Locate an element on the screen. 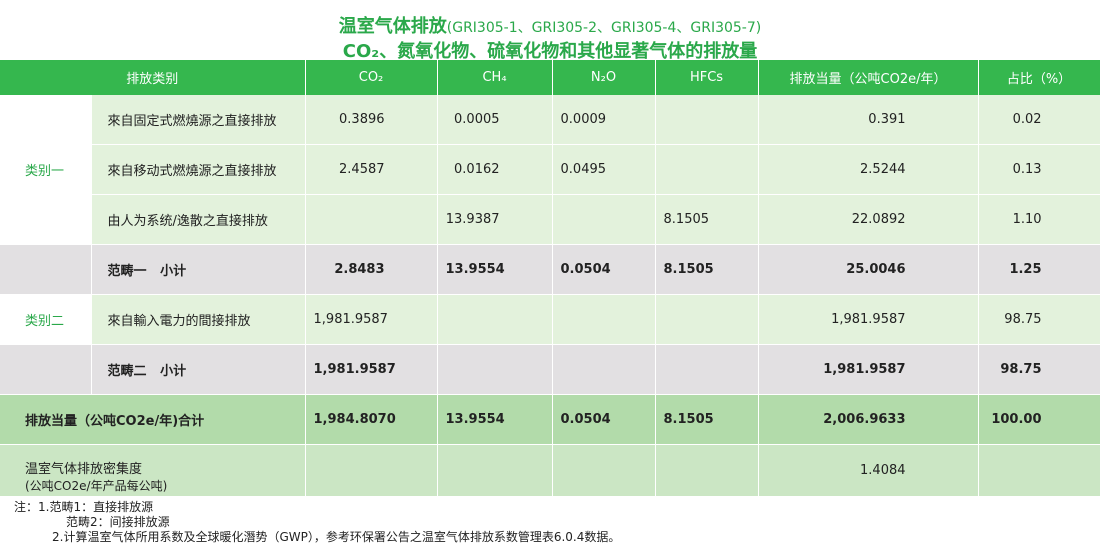 The width and height of the screenshot is (1100, 550). cell-share: 0.02 is located at coordinates (1039, 120).